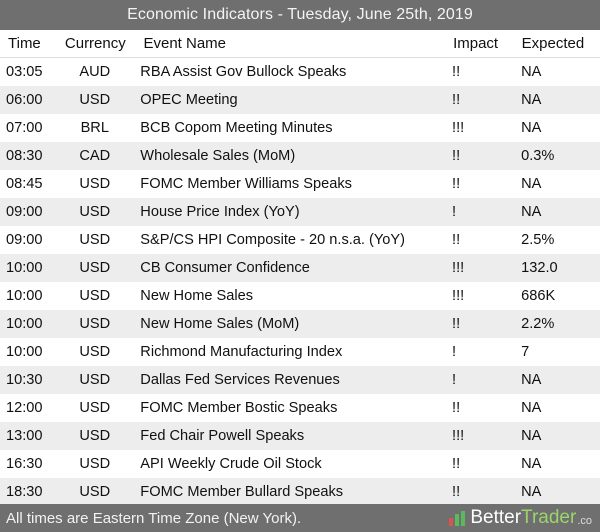 Image resolution: width=600 pixels, height=532 pixels. What do you see at coordinates (24, 464) in the screenshot?
I see `cell-time: 16:30` at bounding box center [24, 464].